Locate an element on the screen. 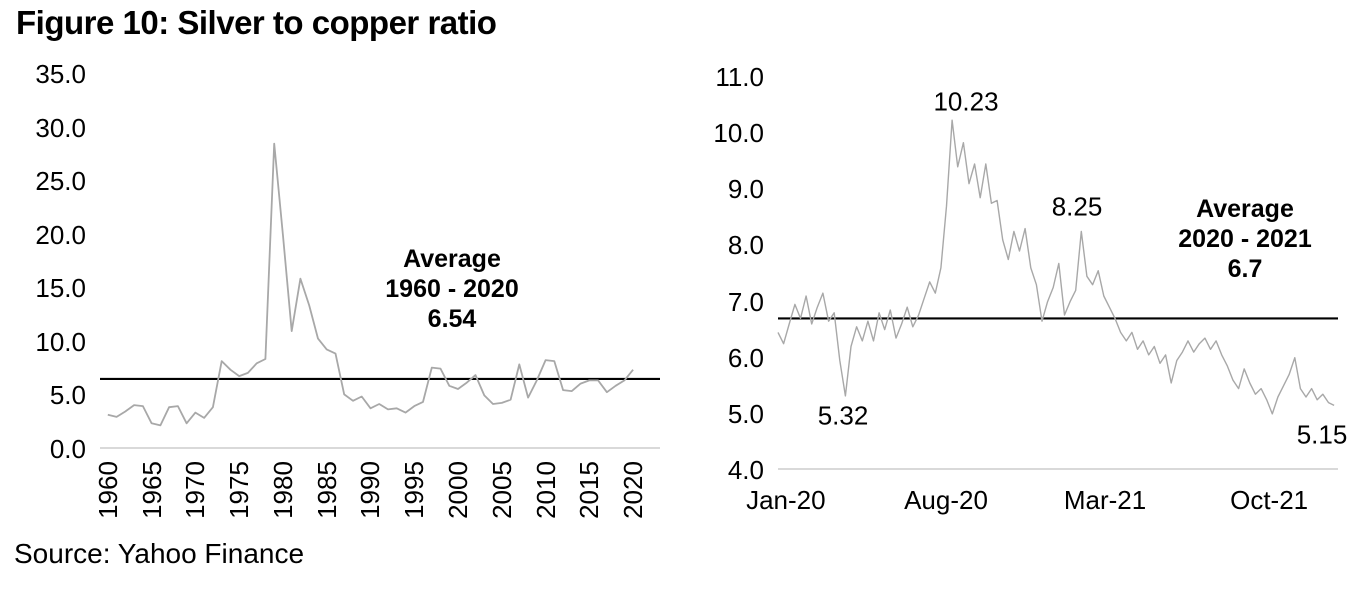 This screenshot has width=1368, height=594. y-tick-label-right: 4.0 is located at coordinates (745, 470).